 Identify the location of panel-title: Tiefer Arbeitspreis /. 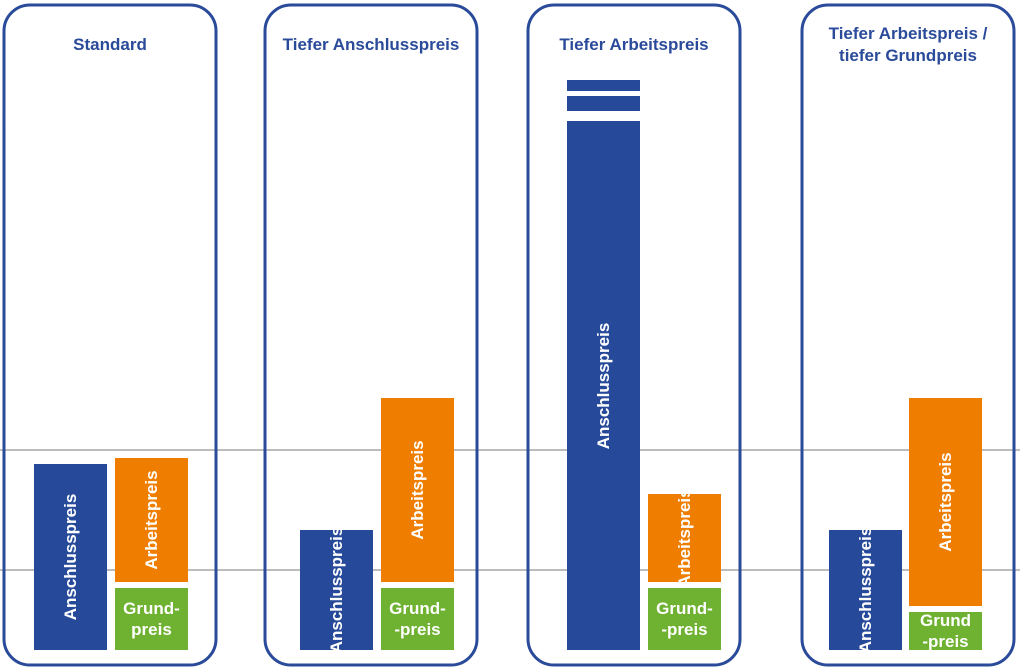
(908, 33).